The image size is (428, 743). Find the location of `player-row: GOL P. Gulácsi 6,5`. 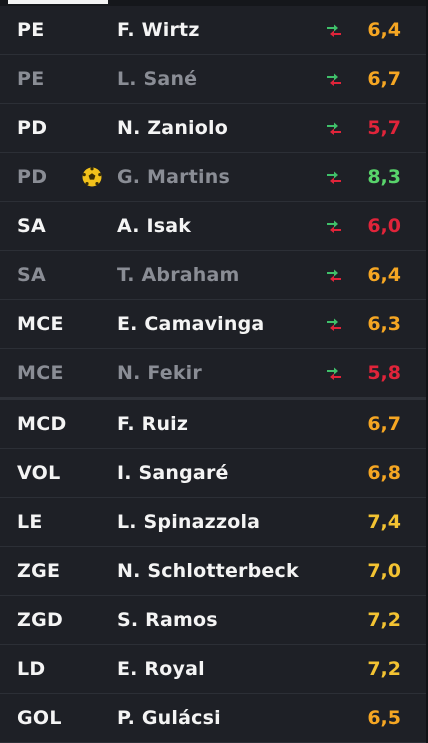

player-row: GOL P. Gulácsi 6,5 is located at coordinates (214, 718).